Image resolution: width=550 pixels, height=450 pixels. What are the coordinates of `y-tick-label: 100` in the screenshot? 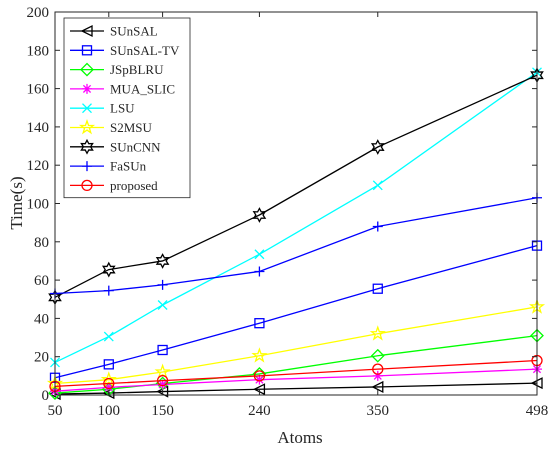 It's located at (38, 205).